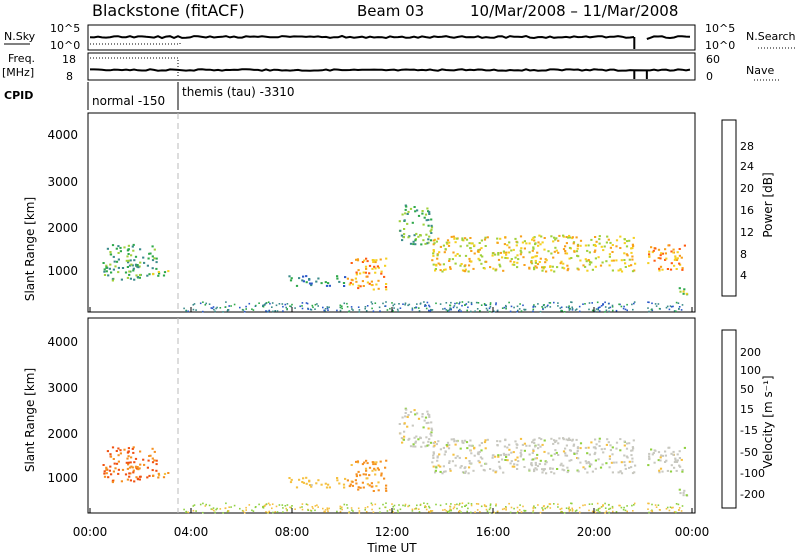 This screenshot has width=800, height=554. What do you see at coordinates (69, 59) in the screenshot?
I see `freq-tick-high: 18` at bounding box center [69, 59].